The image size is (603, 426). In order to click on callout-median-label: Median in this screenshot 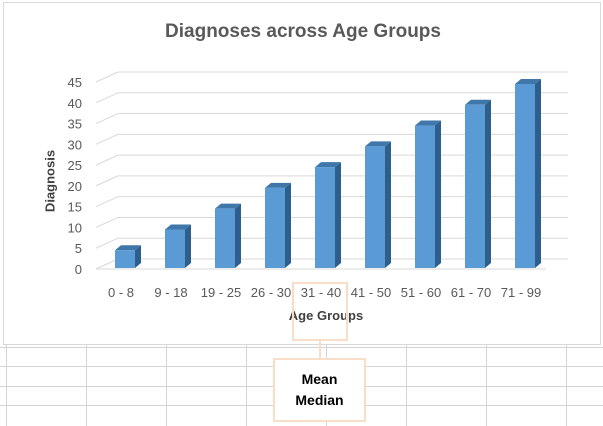, I will do `click(319, 400)`.